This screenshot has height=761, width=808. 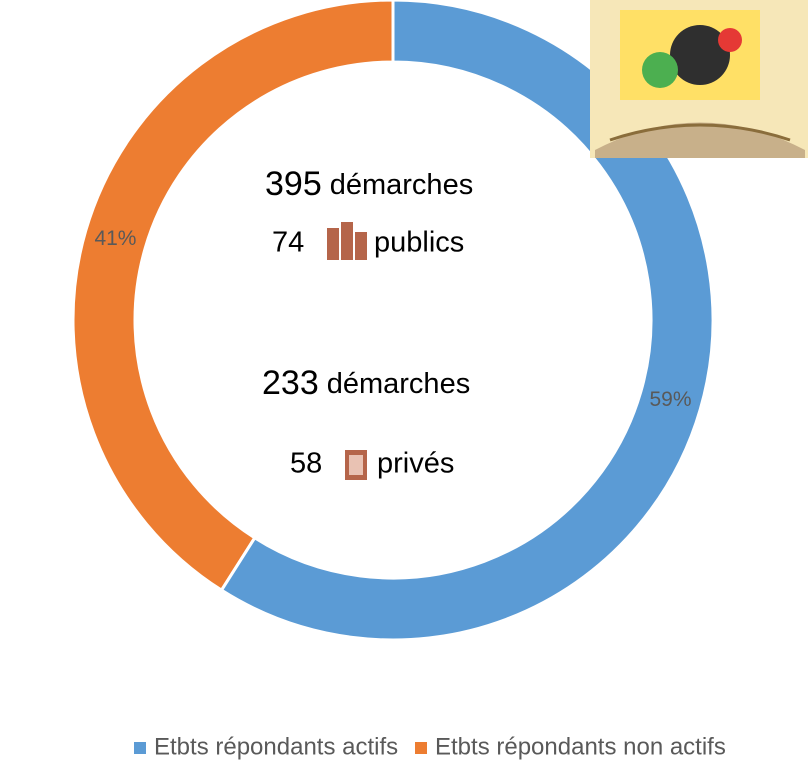 I want to click on annotation-number: 395, so click(x=293, y=184).